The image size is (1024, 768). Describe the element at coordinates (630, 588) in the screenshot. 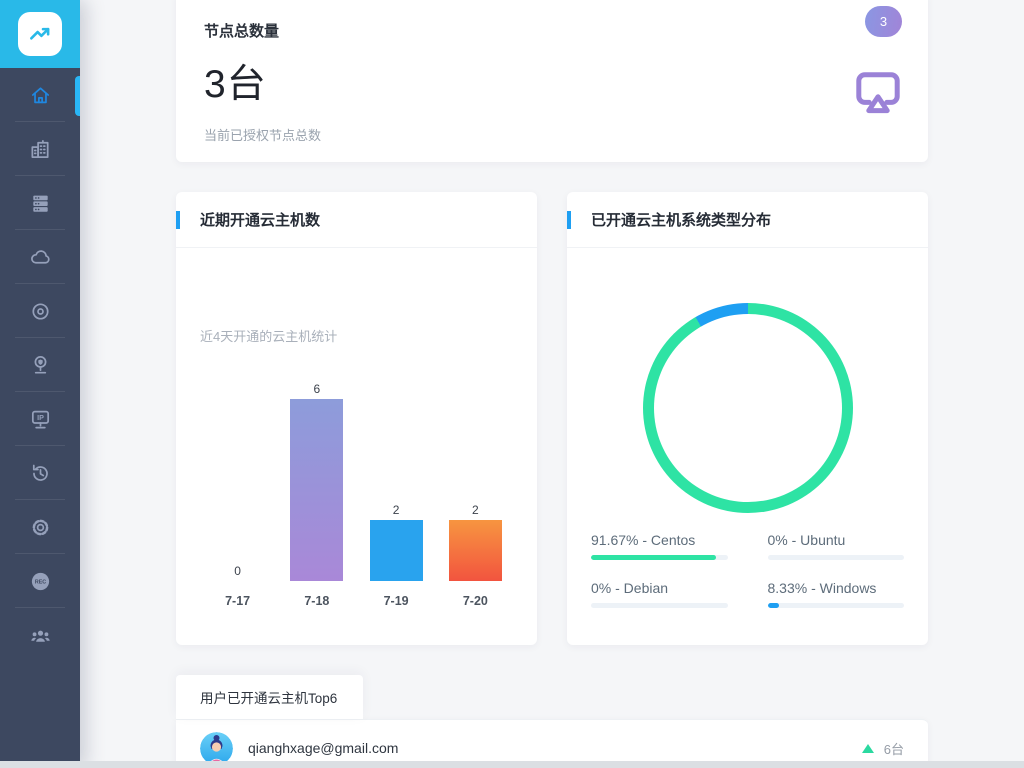

I see `legend-label: 0% - Debian` at that location.